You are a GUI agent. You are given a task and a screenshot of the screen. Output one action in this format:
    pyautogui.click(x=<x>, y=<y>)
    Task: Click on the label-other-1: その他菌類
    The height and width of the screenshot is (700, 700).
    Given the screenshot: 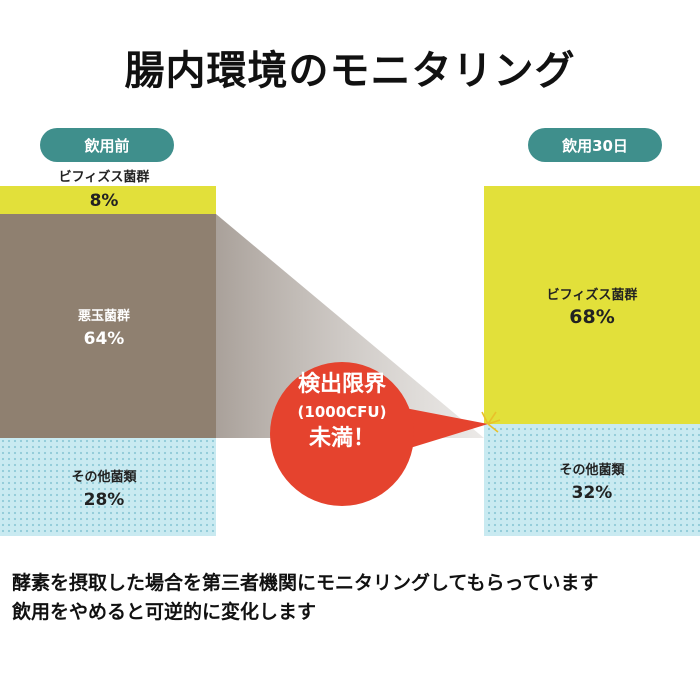 What is the action you would take?
    pyautogui.click(x=592, y=470)
    